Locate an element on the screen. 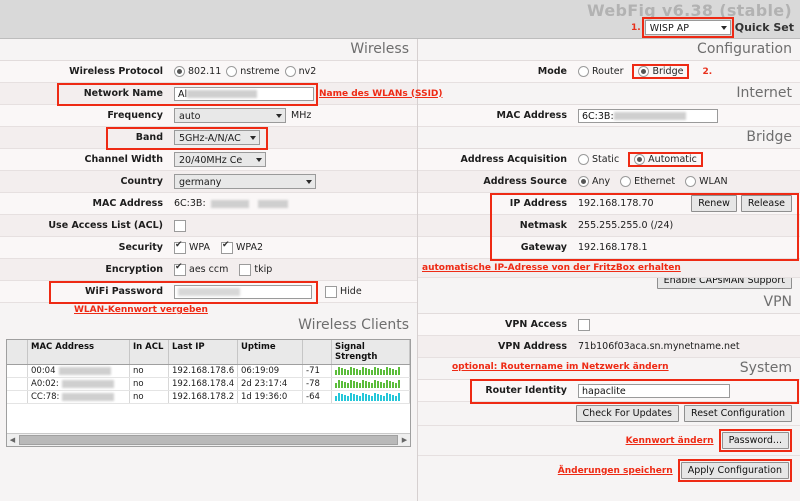  app-brand-title: WebFig v6.38 (stable) is located at coordinates (689, 10).